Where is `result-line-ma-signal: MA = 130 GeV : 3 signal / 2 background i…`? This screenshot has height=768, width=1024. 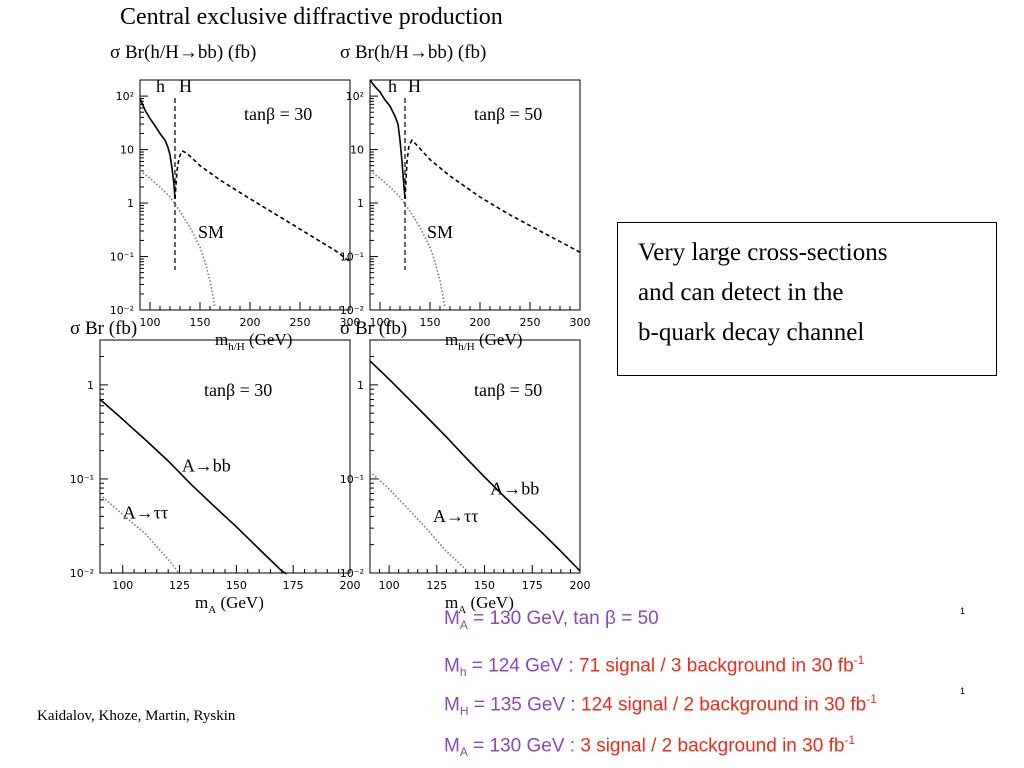
result-line-ma-signal: MA = 130 GeV : 3 signal / 2 background i… is located at coordinates (649, 746).